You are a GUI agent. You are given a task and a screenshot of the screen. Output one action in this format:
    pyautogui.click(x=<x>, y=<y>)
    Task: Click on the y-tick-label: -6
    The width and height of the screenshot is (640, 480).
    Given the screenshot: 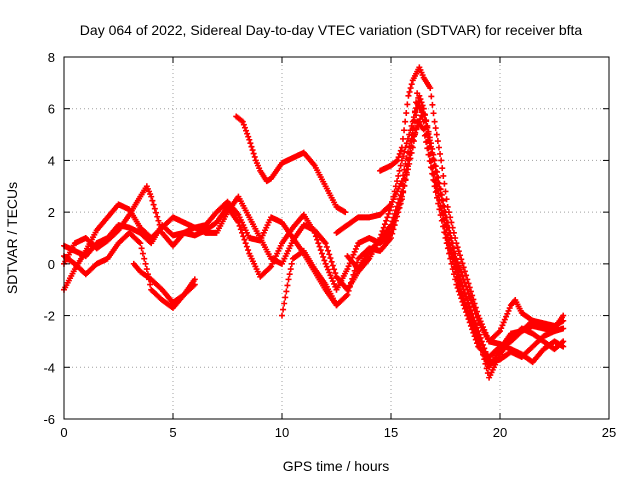 What is the action you would take?
    pyautogui.click(x=49, y=419)
    